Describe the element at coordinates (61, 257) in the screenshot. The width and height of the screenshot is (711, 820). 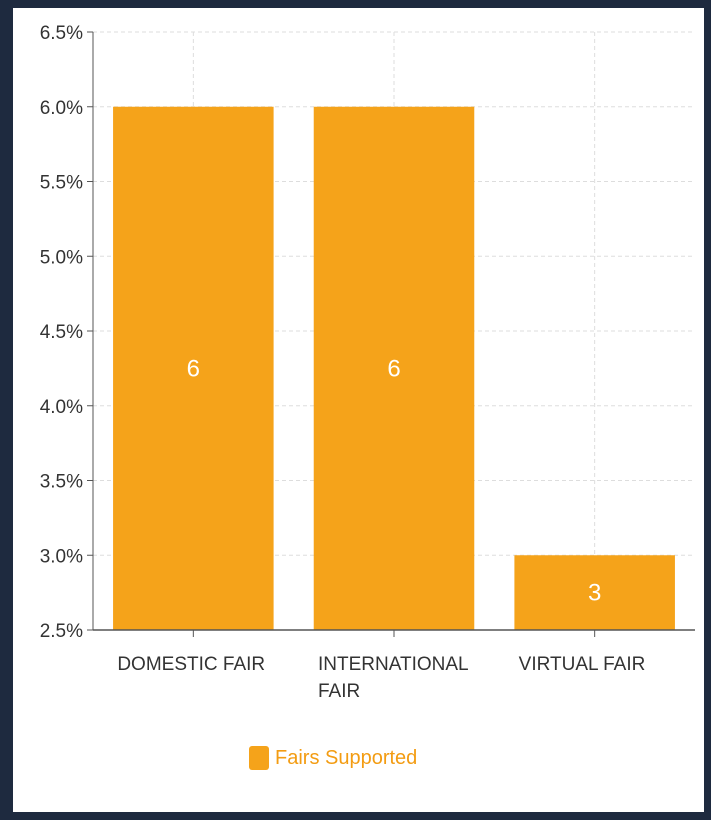
I see `y-tick-label: 5.0%` at that location.